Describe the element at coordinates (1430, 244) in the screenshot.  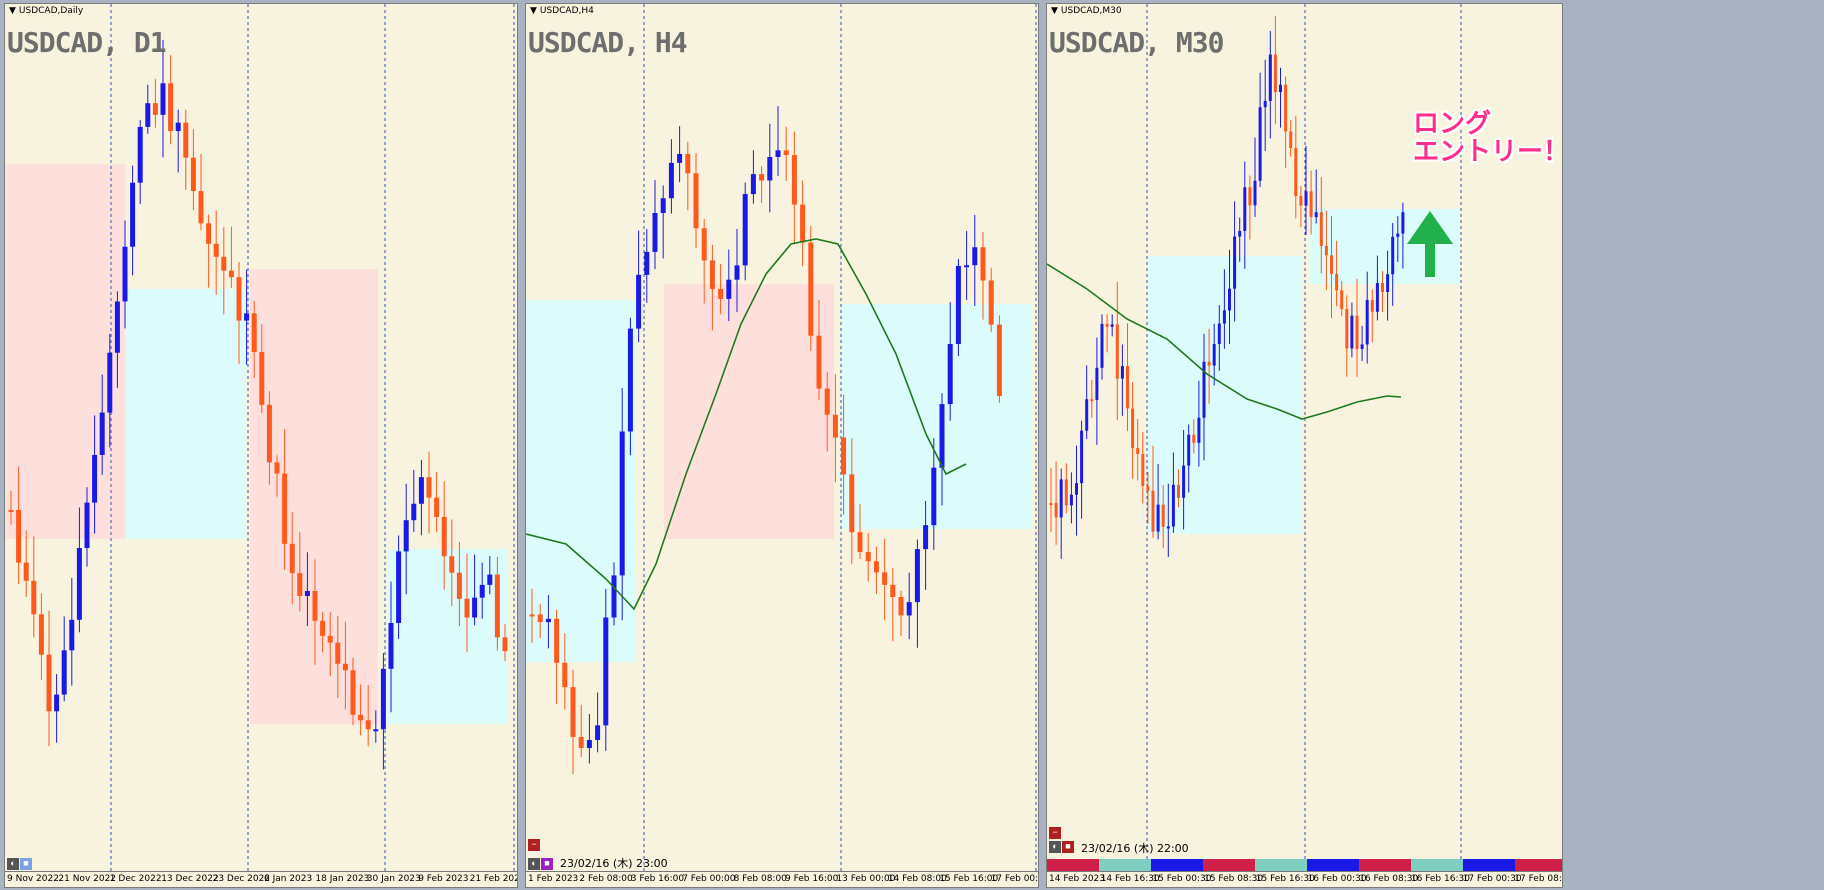
I see `up-arrow-icon` at that location.